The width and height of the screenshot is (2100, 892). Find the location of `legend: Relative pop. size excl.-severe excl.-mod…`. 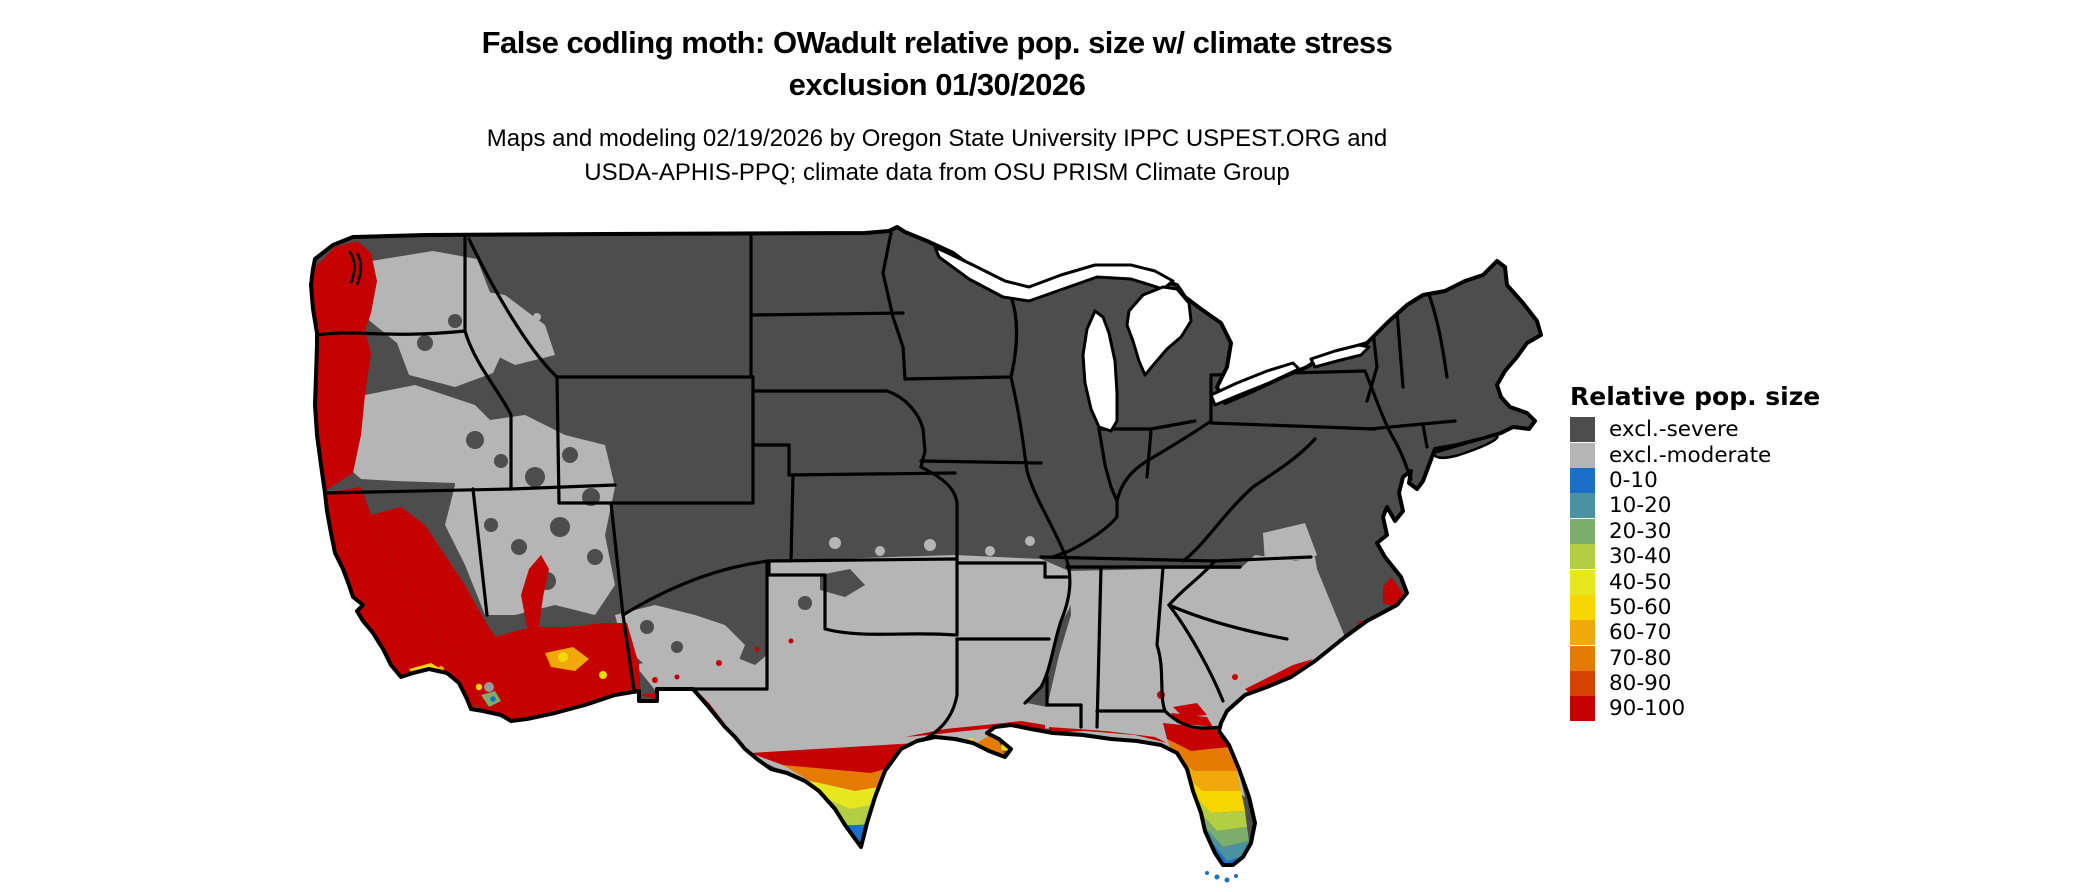

legend: Relative pop. size excl.-severe excl.-mod… is located at coordinates (1735, 552).